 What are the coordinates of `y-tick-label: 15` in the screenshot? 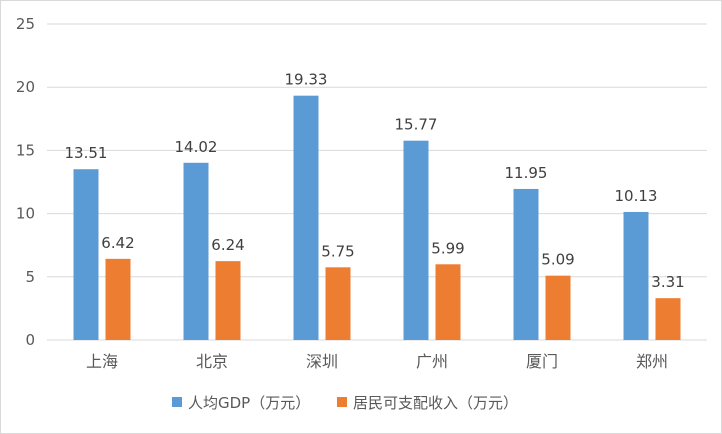 It's located at (25, 150).